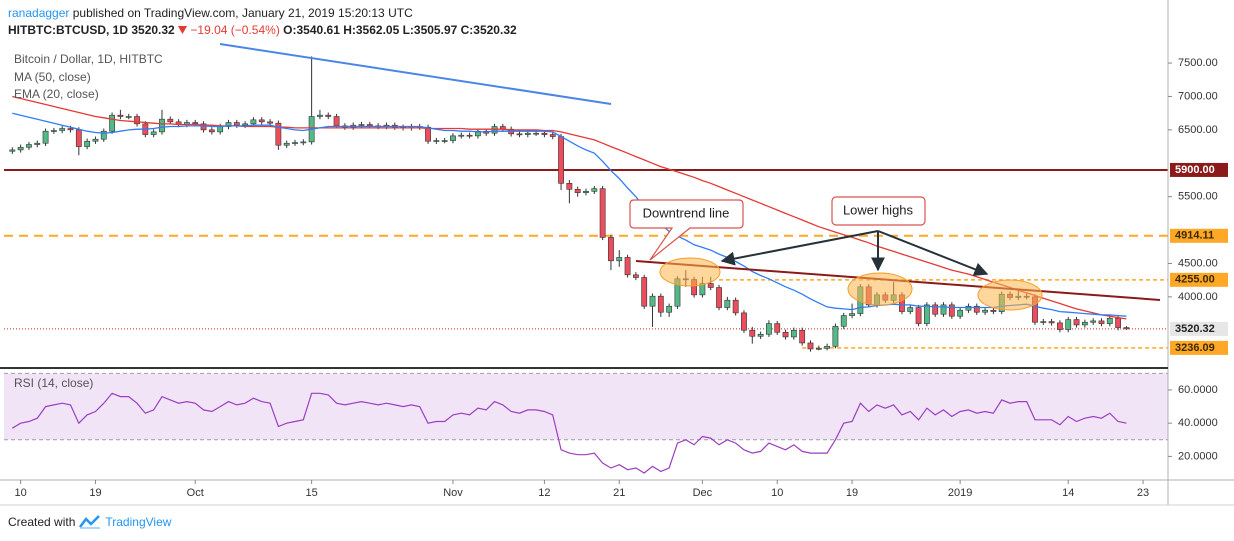 This screenshot has height=541, width=1234. Describe the element at coordinates (1198, 297) in the screenshot. I see `y-tick-label: 4000.00` at that location.